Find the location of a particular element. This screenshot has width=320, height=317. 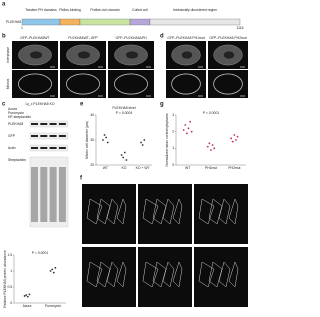

x-tick-label: KO + WT is located at coordinates (143, 168).